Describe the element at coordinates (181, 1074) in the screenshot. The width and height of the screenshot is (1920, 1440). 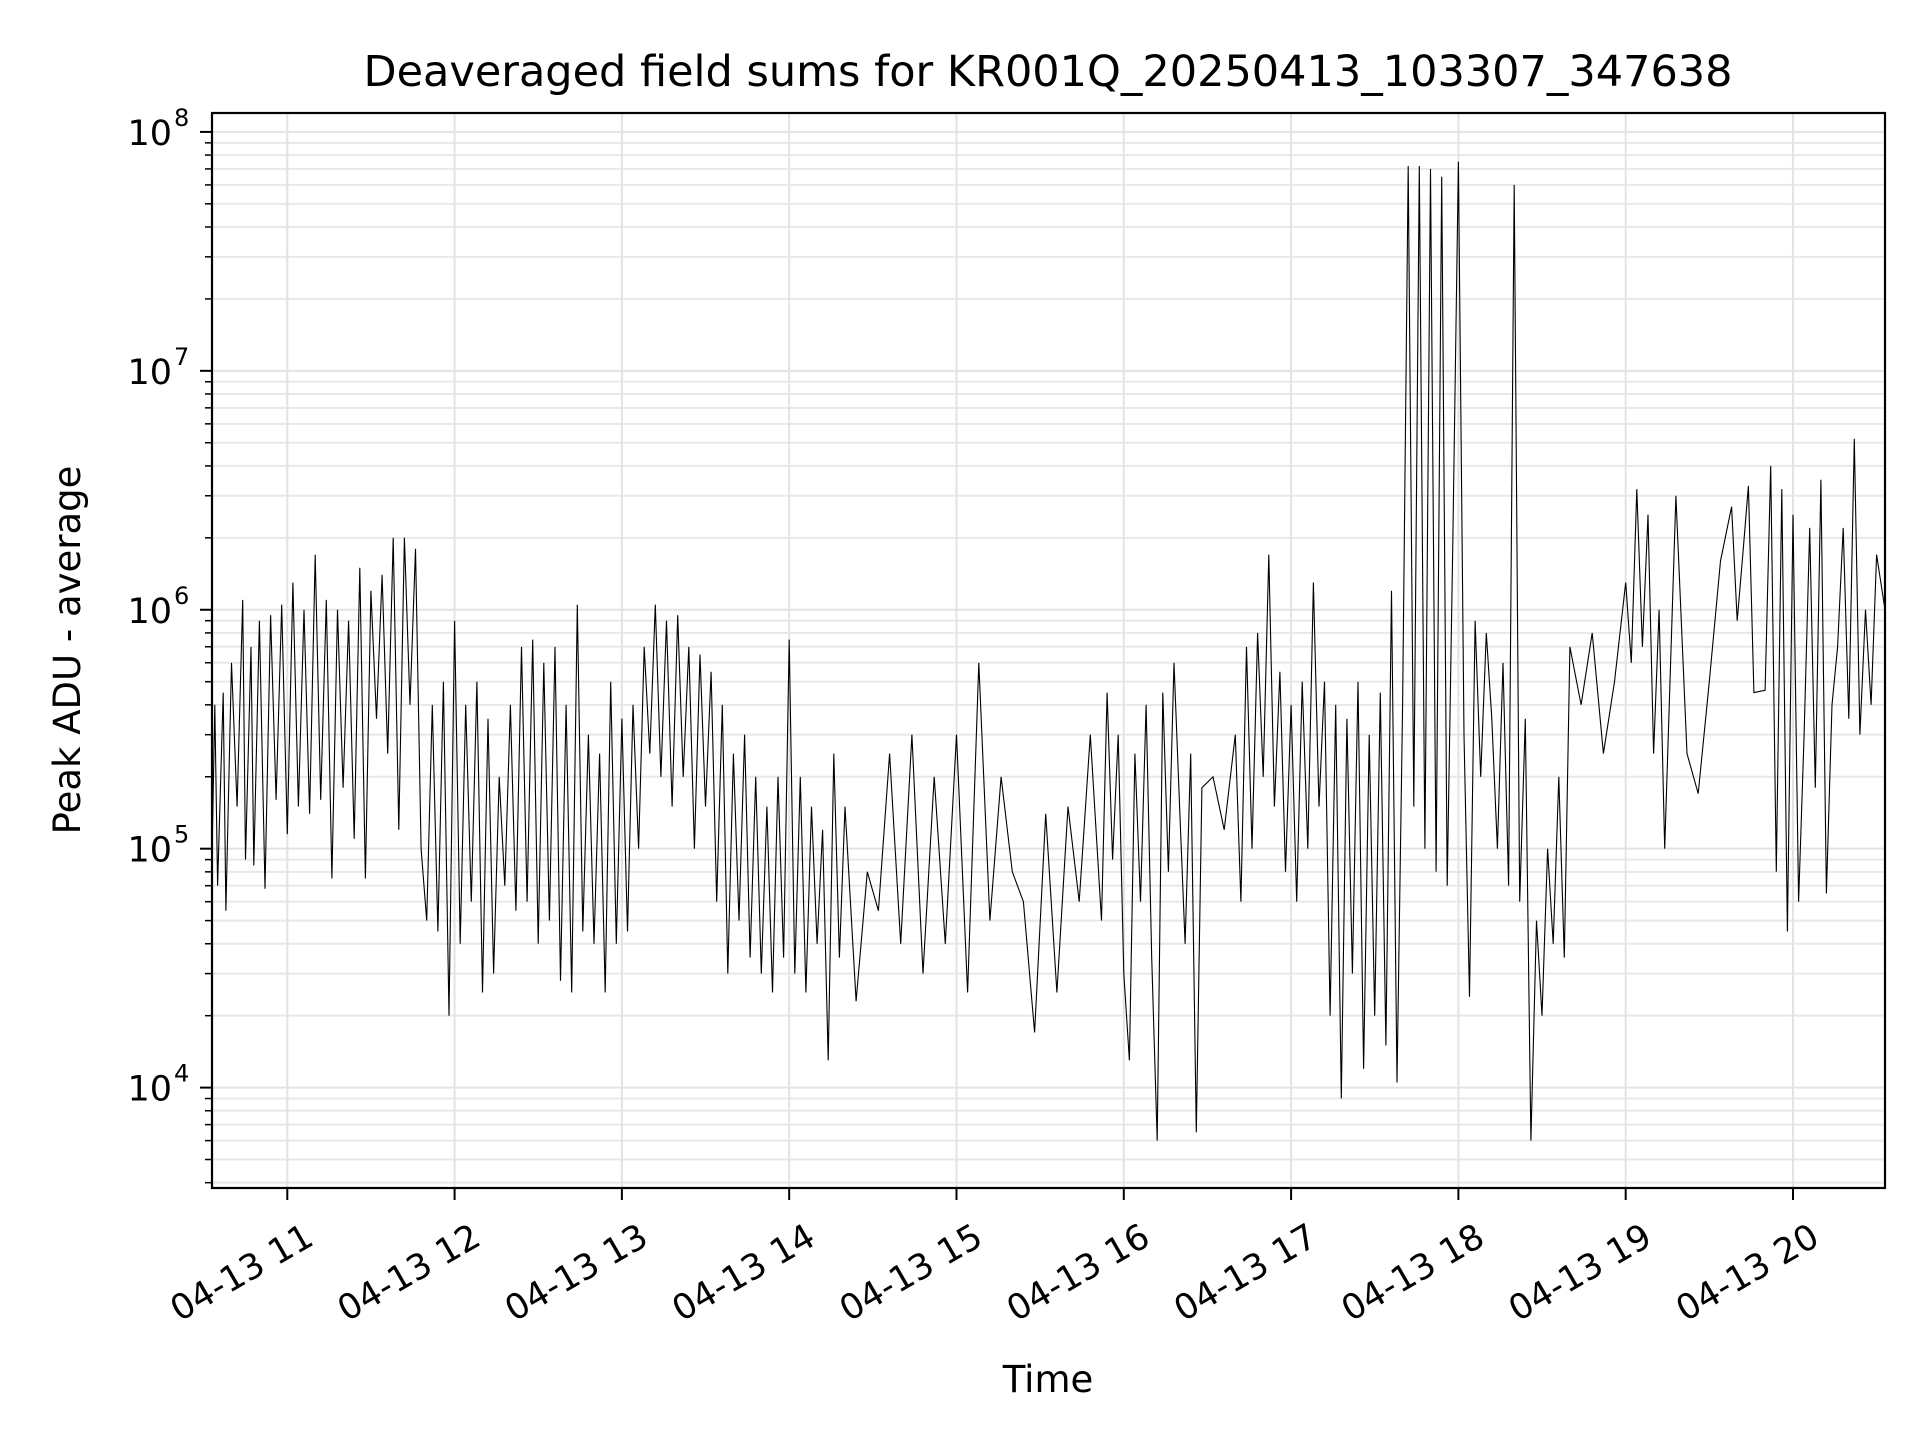
I see `y-tick-exponent: 4` at that location.